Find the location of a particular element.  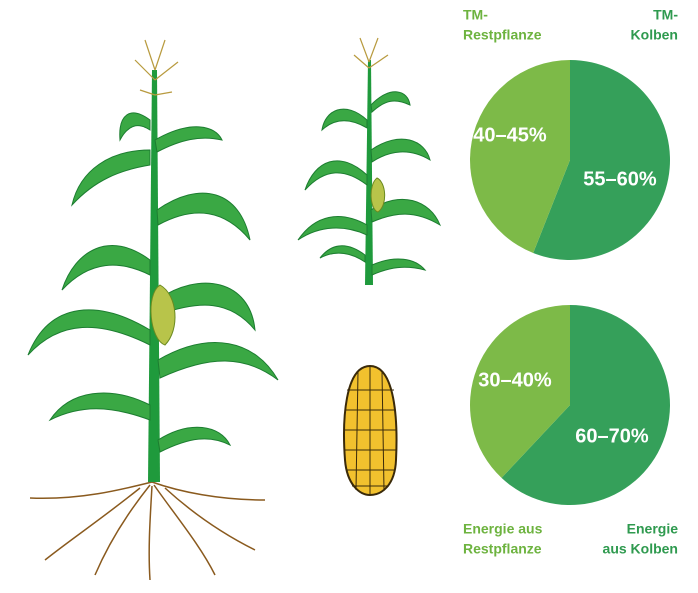

value-label: 30–40% is located at coordinates (515, 380).